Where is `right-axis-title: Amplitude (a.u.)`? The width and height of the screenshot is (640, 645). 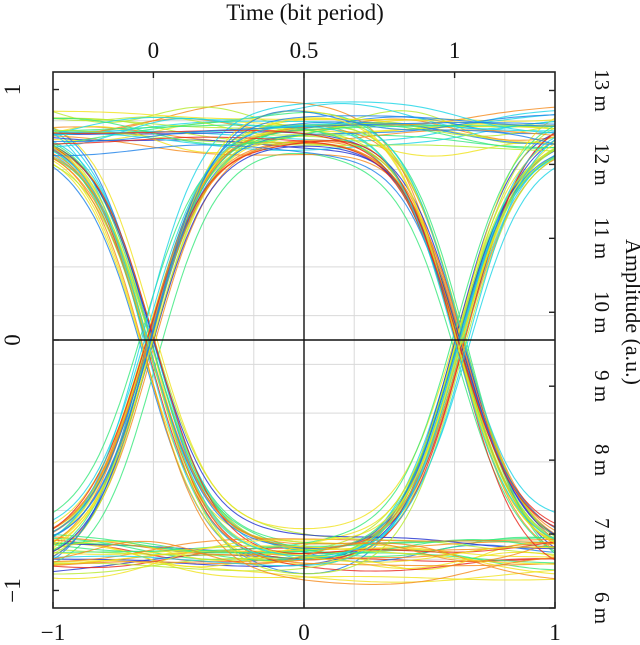 right-axis-title: Amplitude (a.u.) is located at coordinates (630, 312).